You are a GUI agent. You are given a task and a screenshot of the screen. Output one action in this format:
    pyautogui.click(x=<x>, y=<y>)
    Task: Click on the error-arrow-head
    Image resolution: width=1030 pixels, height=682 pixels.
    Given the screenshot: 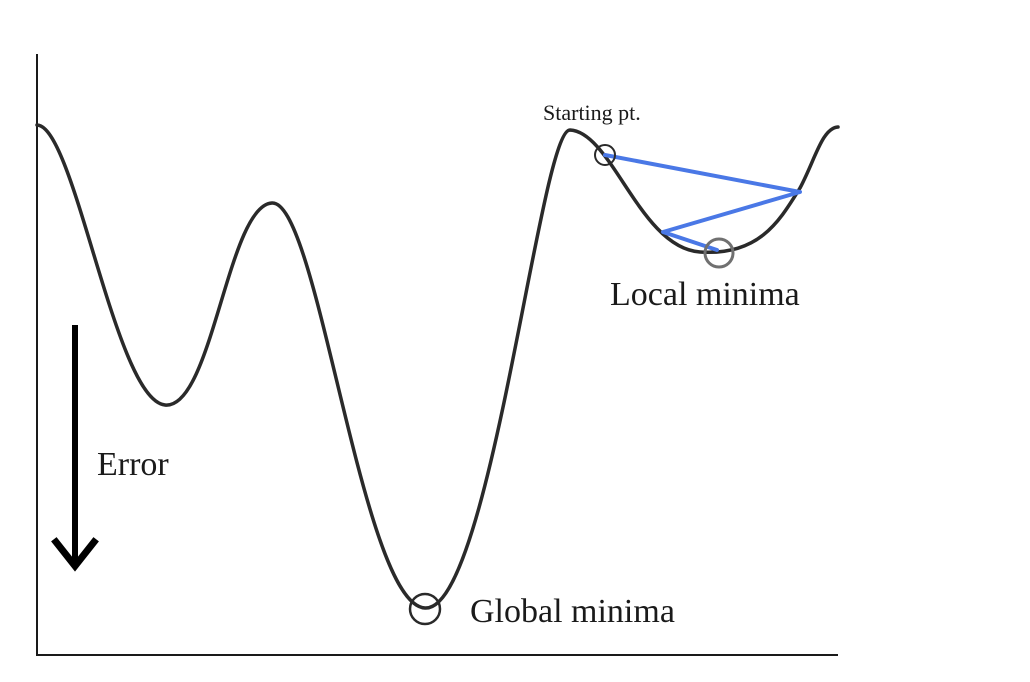 What is the action you would take?
    pyautogui.click(x=75, y=554)
    